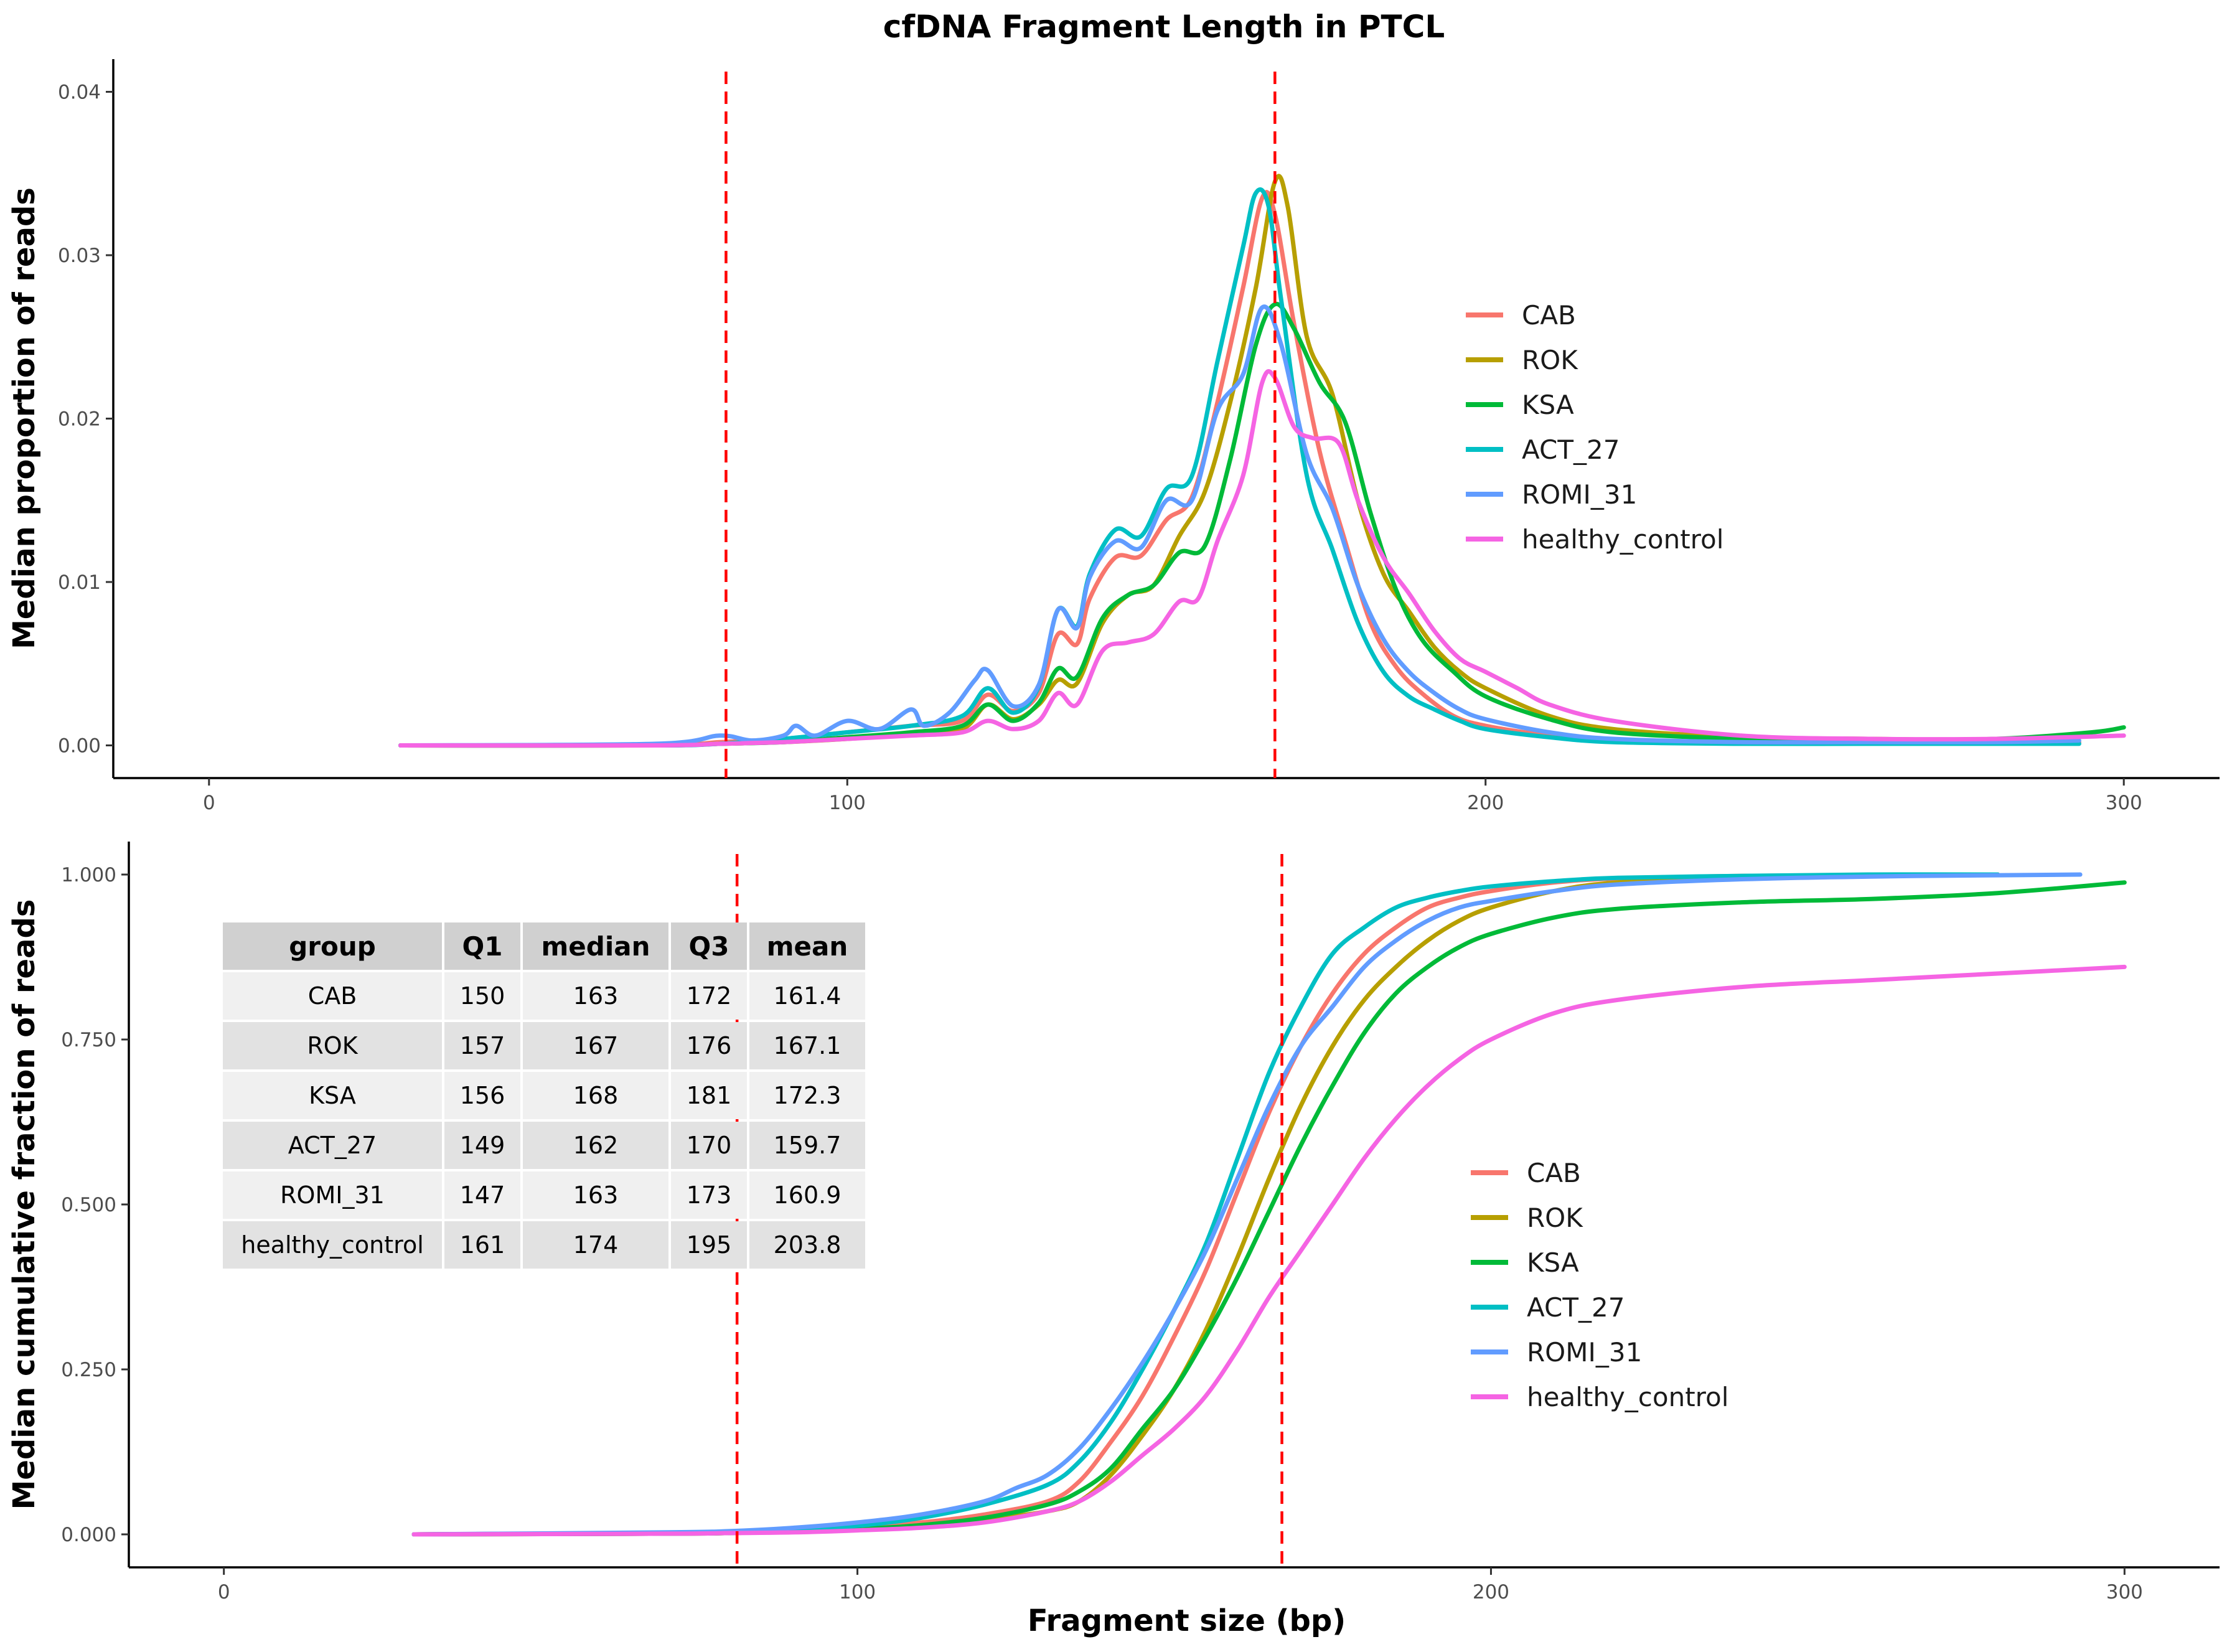 This screenshot has height=1652, width=2232. I want to click on y-tick-label: 0.000, so click(88, 1535).